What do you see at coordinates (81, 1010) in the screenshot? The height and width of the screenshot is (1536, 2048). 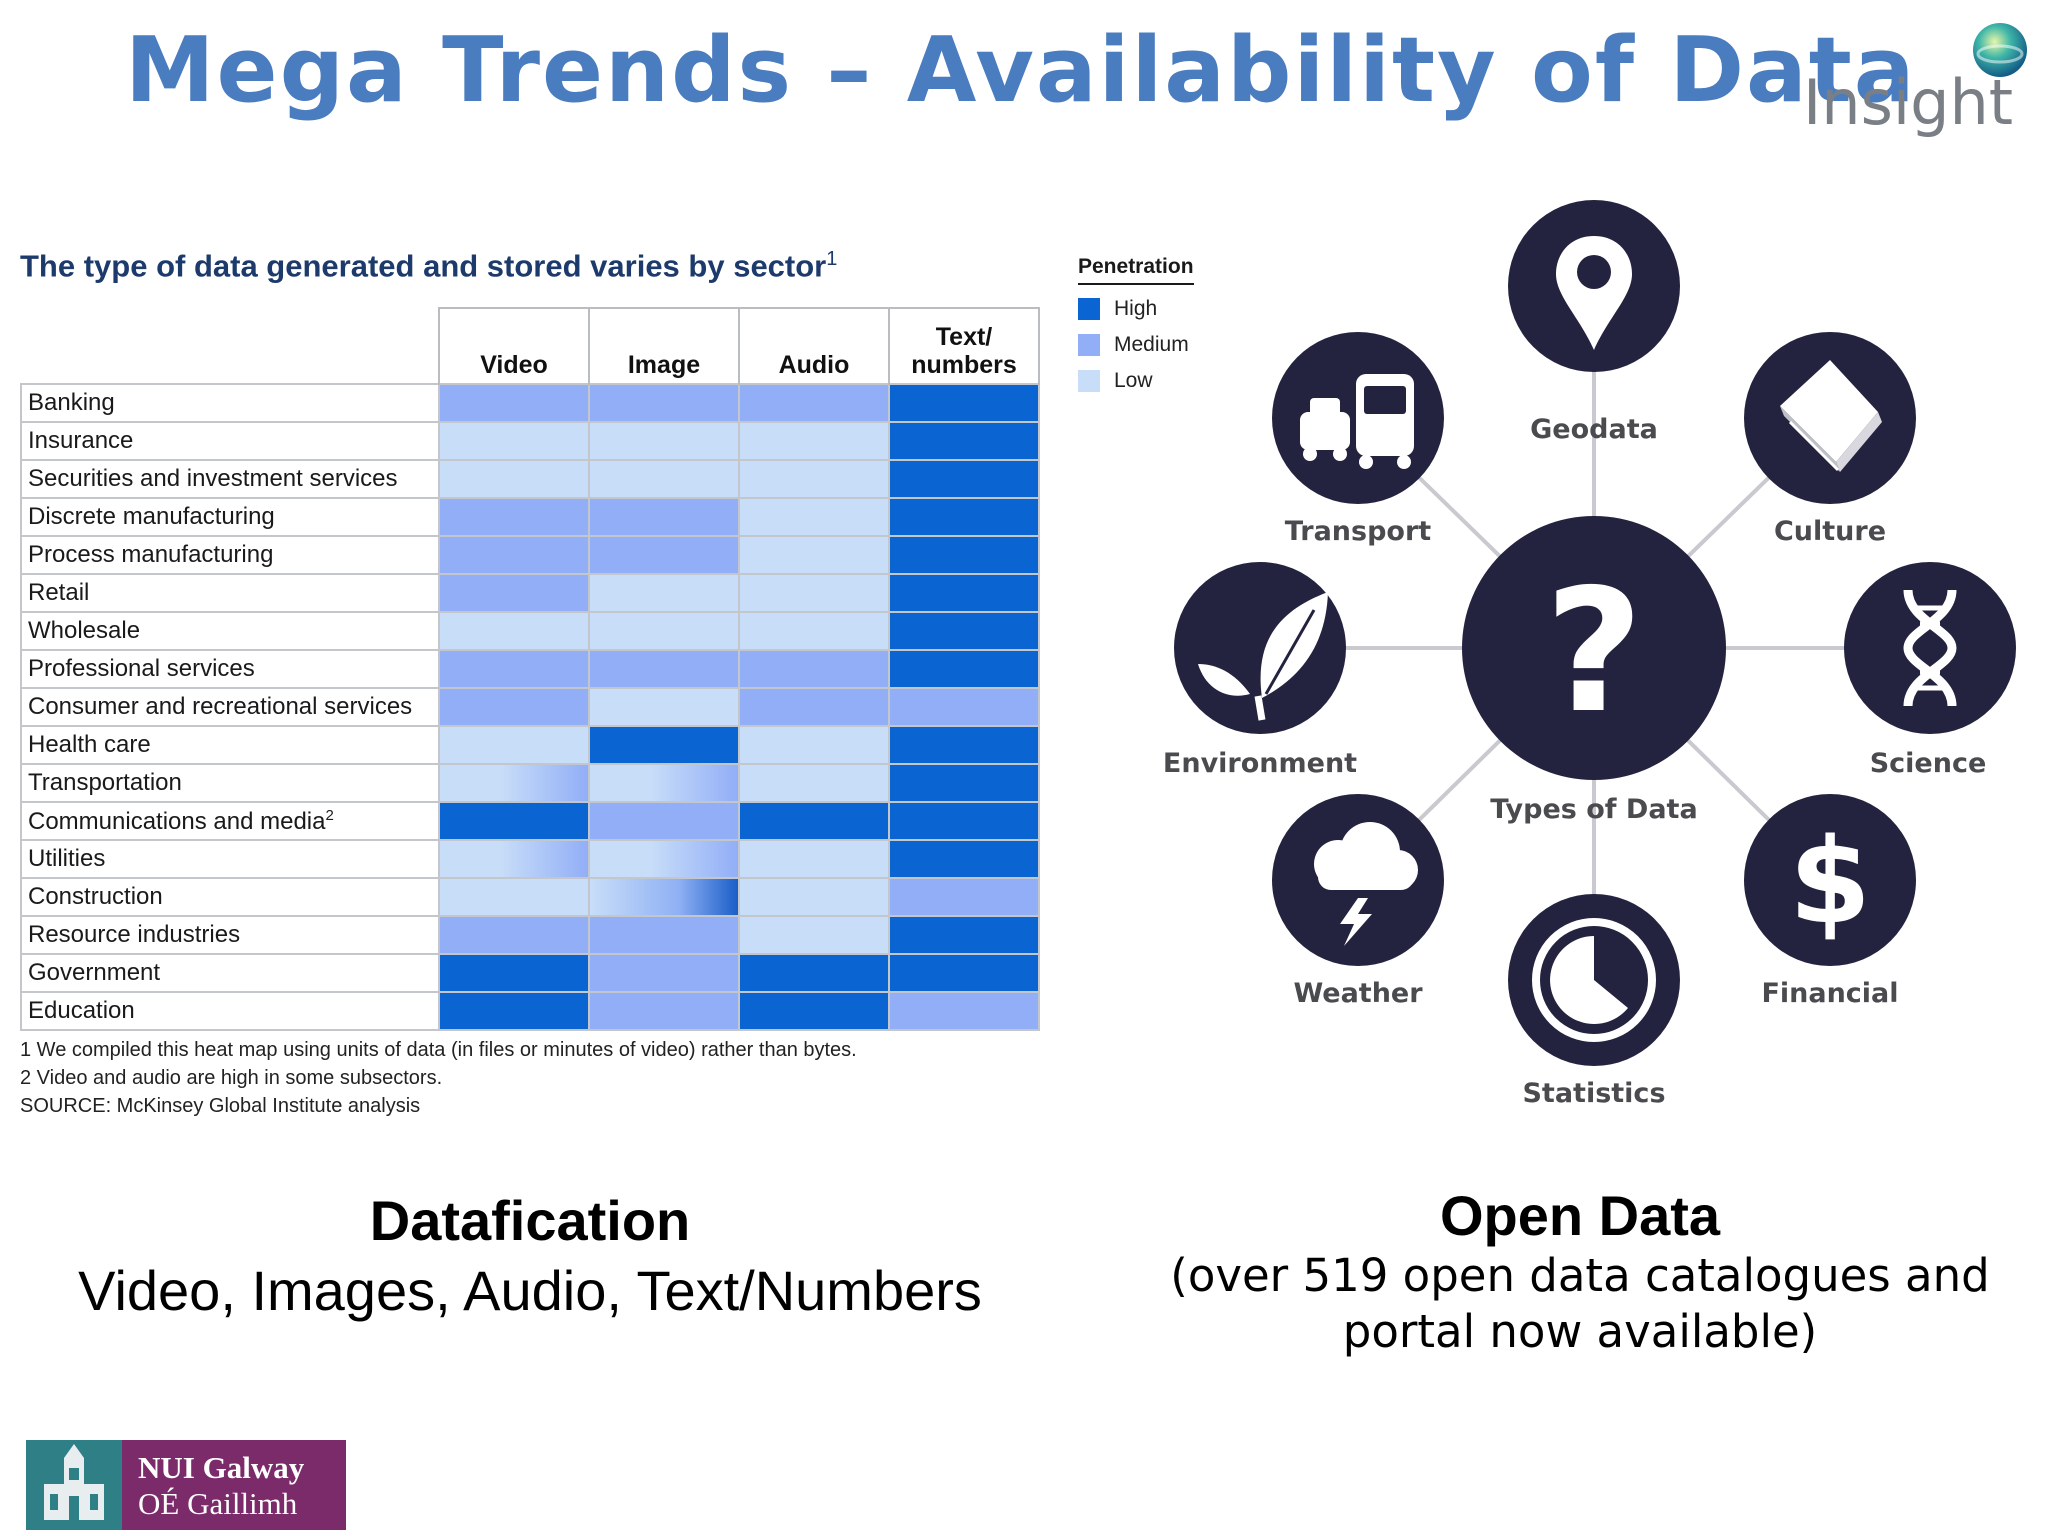 I see `sector-name: Education` at bounding box center [81, 1010].